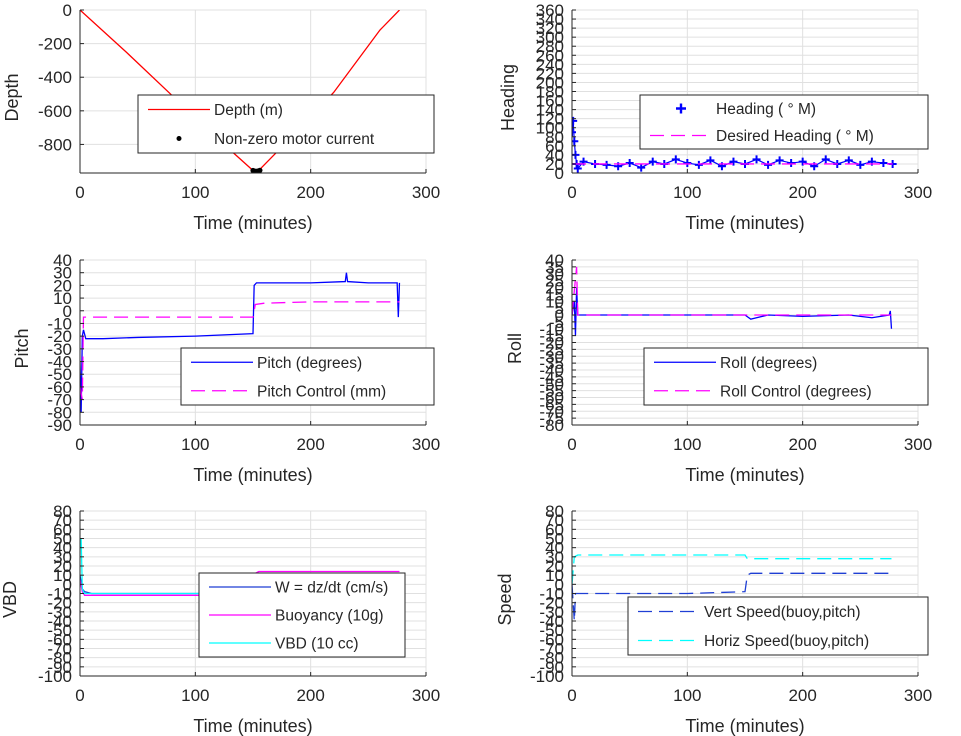 The height and width of the screenshot is (736, 961). I want to click on y-tick-label: -35, so click(551, 363).